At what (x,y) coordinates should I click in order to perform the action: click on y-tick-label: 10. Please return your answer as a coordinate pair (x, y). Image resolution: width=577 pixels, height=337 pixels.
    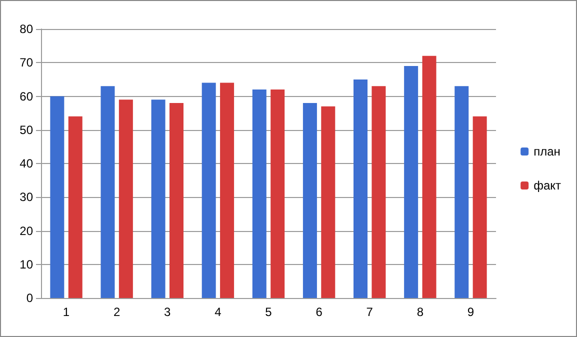
    Looking at the image, I should click on (27, 264).